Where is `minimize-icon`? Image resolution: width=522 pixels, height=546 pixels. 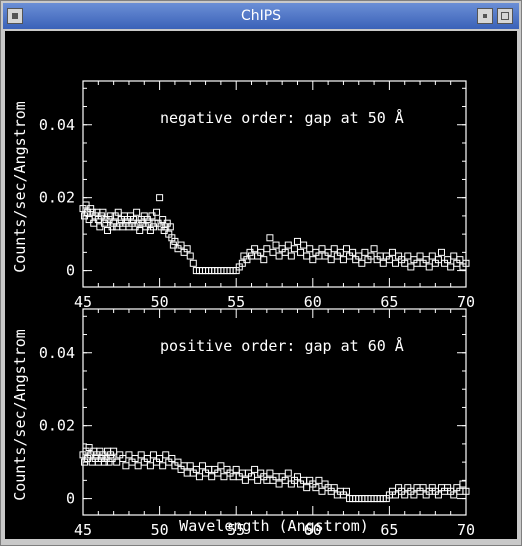
minimize-icon is located at coordinates (485, 16).